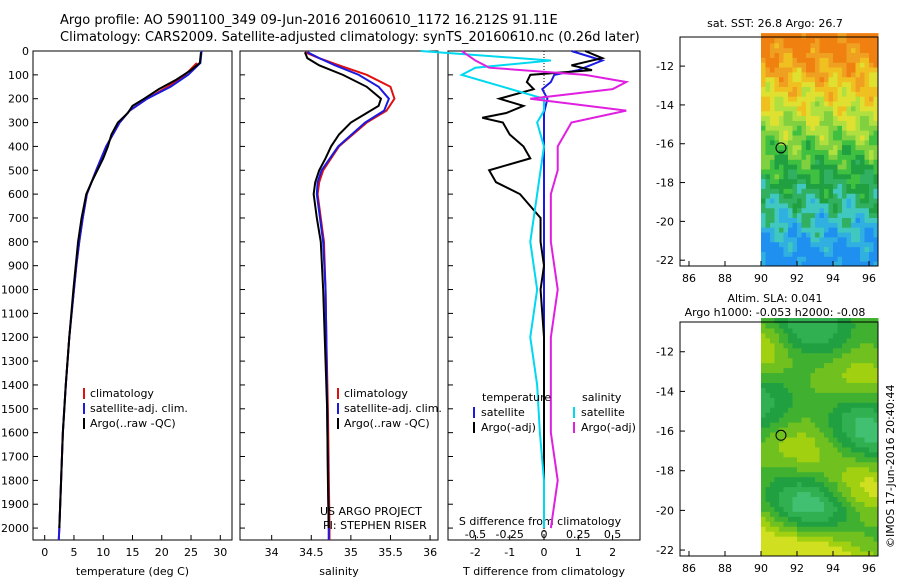  I want to click on map-x-tick-label: 94, so click(833, 568).